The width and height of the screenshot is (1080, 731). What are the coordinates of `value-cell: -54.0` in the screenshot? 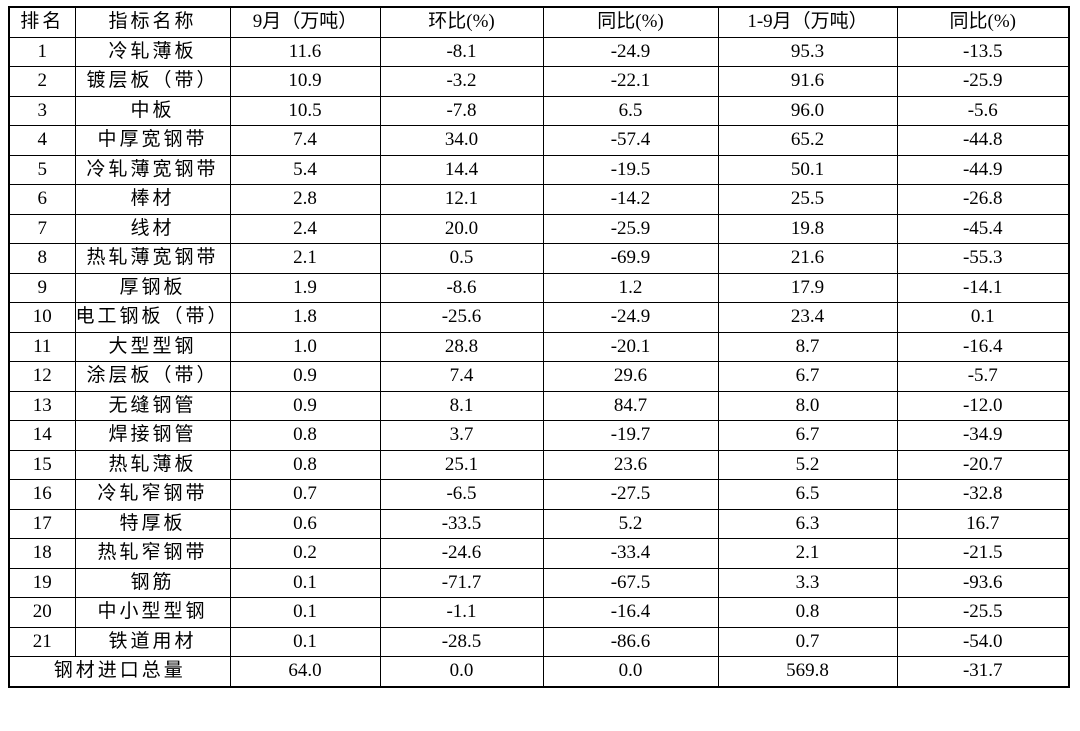 It's located at (983, 641).